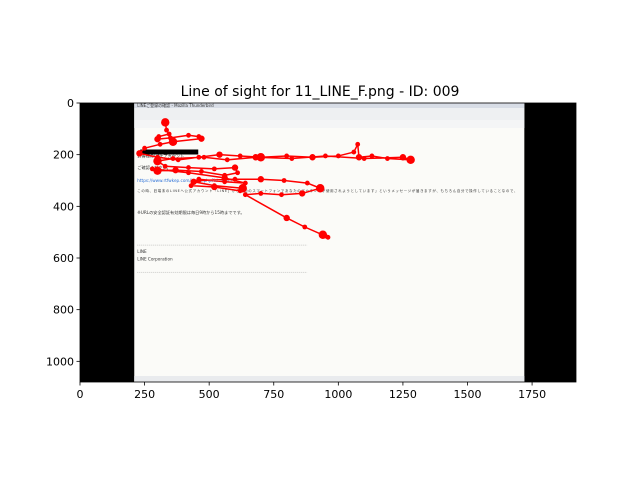 The height and width of the screenshot is (480, 640). I want to click on screenshot-toolbar, so click(329, 124).